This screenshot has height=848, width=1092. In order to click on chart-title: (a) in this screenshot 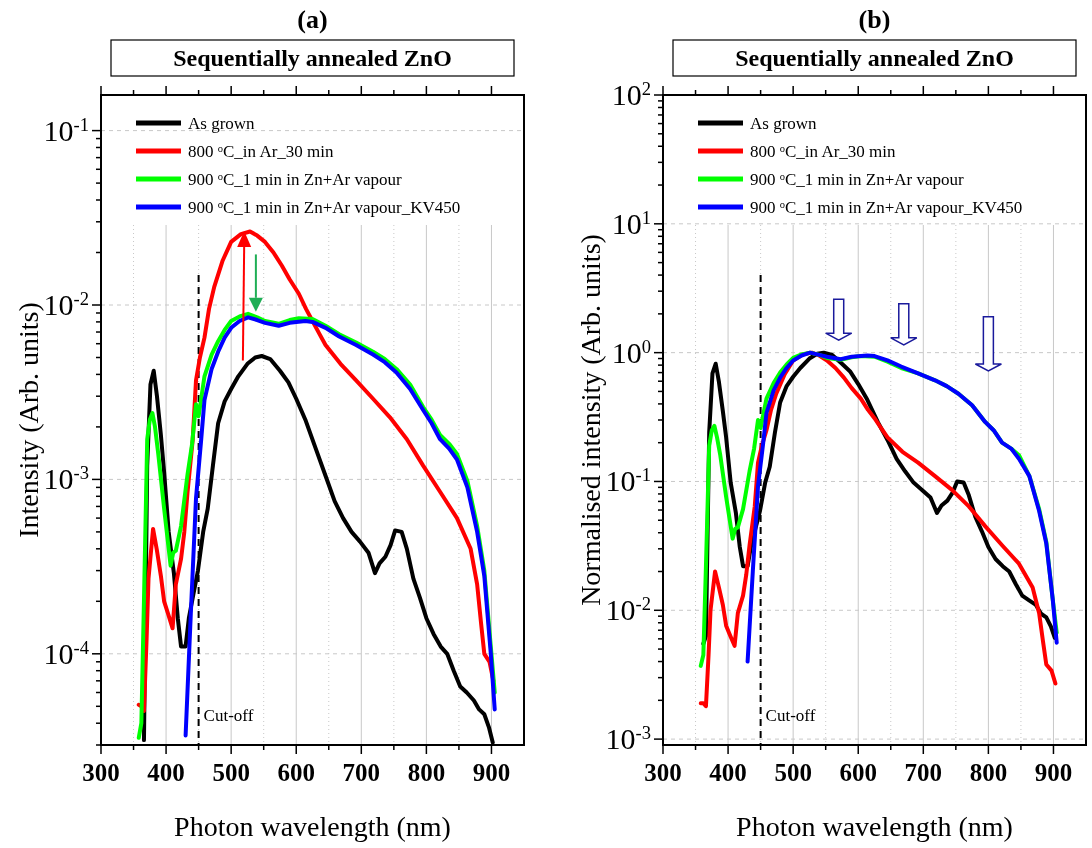, I will do `click(312, 19)`.